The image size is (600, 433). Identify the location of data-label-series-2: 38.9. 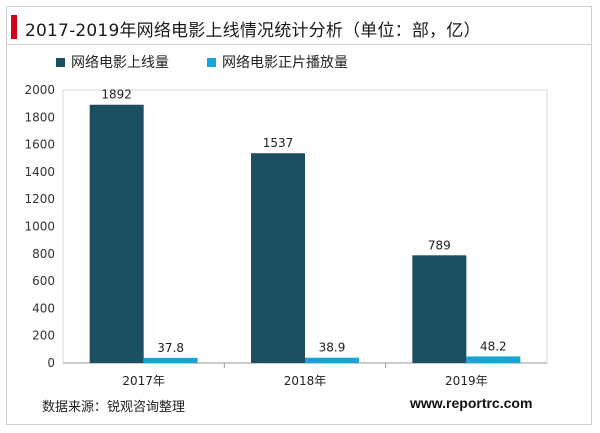
(332, 348).